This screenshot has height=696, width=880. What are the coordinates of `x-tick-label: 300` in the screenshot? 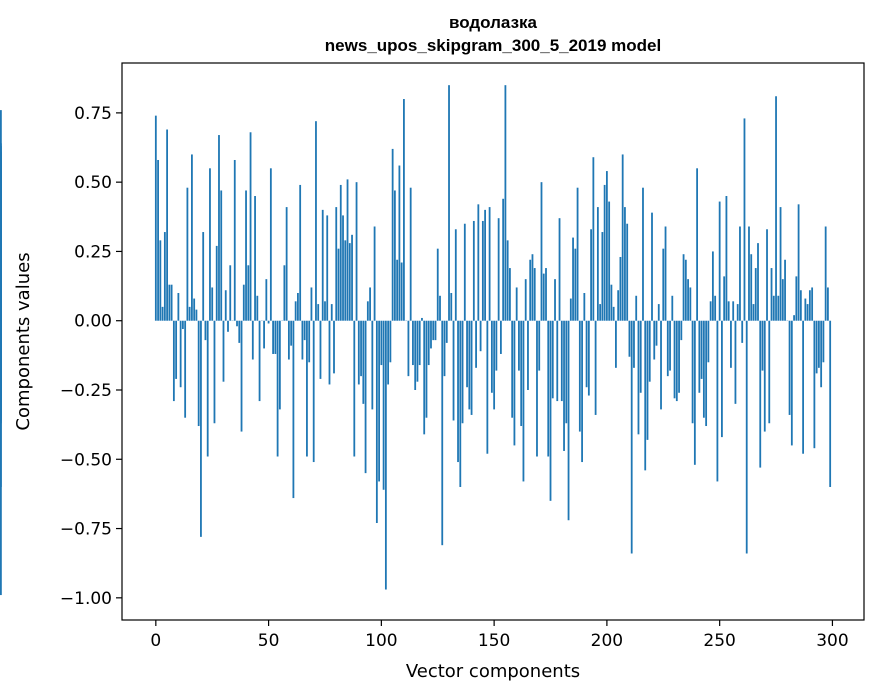 It's located at (832, 641).